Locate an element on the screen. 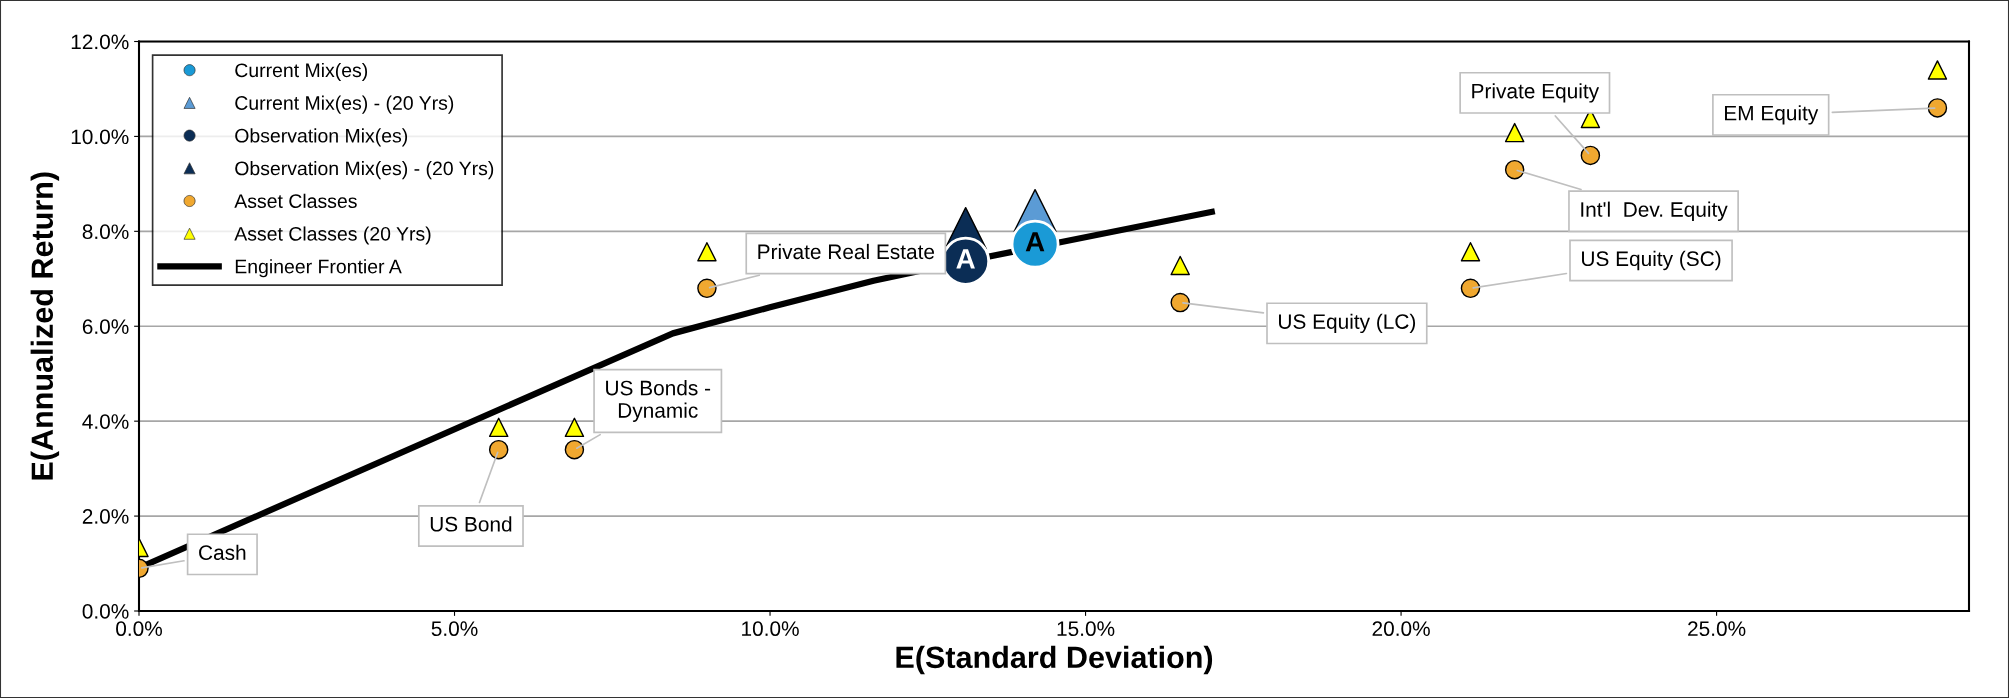 The height and width of the screenshot is (698, 2009). y-tick-label: 12.0% is located at coordinates (100, 42).